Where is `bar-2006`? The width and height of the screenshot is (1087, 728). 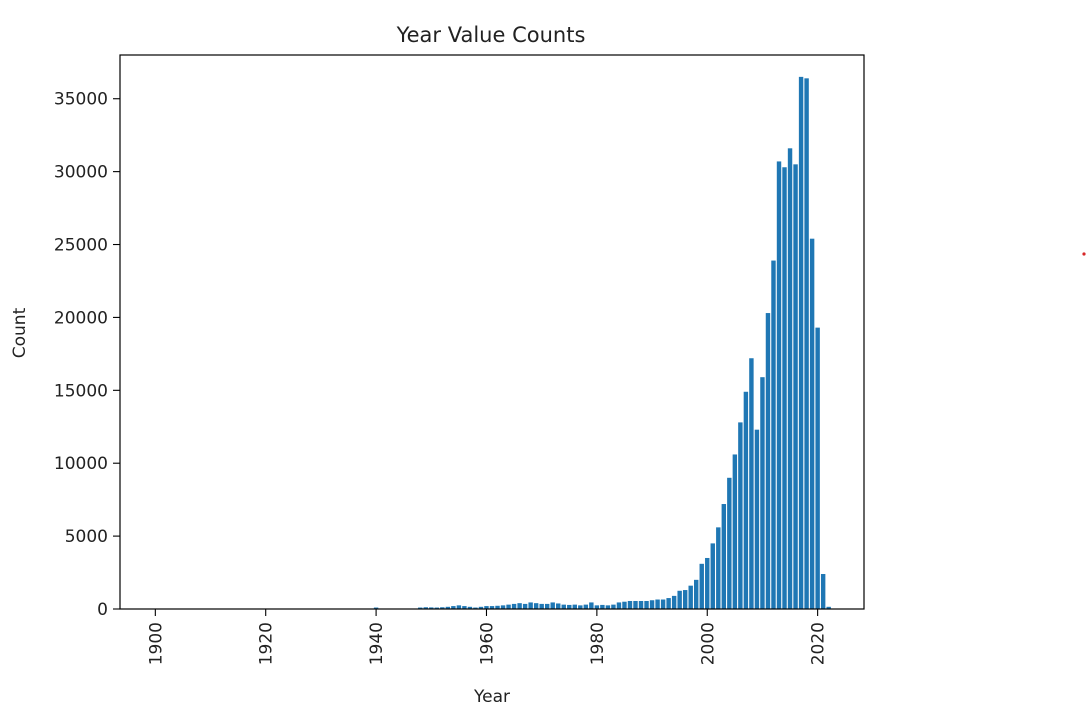
bar-2006 is located at coordinates (740, 515).